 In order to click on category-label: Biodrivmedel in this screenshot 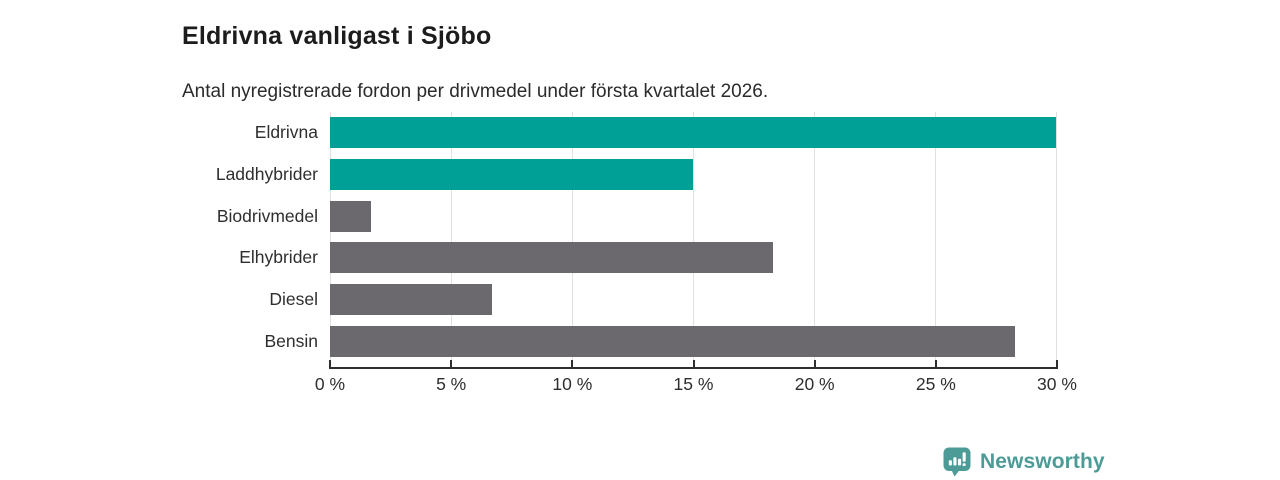, I will do `click(267, 215)`.